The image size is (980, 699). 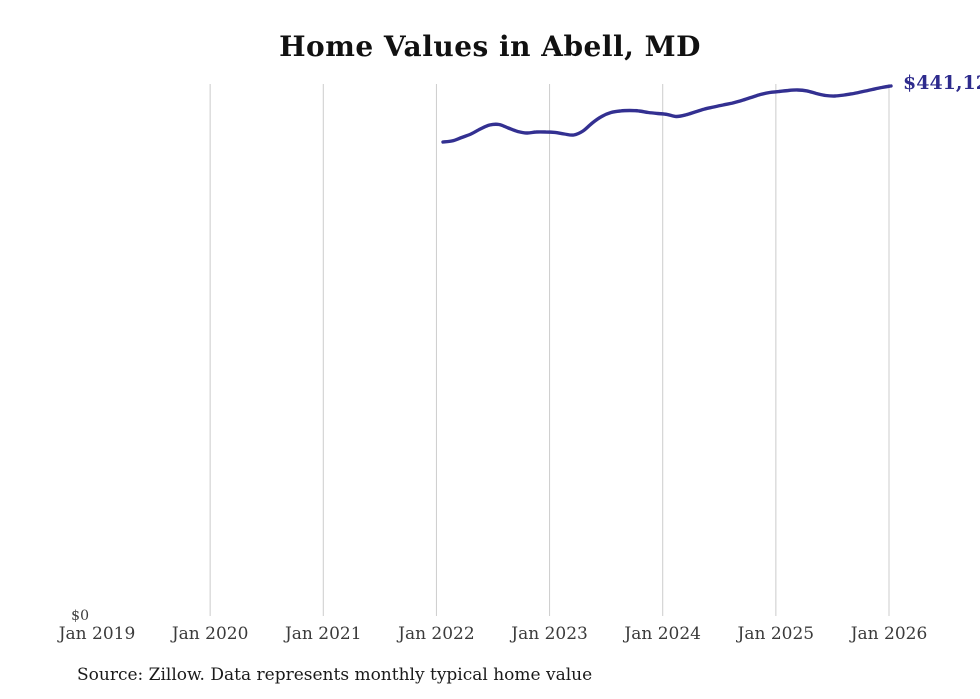 What do you see at coordinates (490, 46) in the screenshot?
I see `chart-title: Home Values in Abell, MD` at bounding box center [490, 46].